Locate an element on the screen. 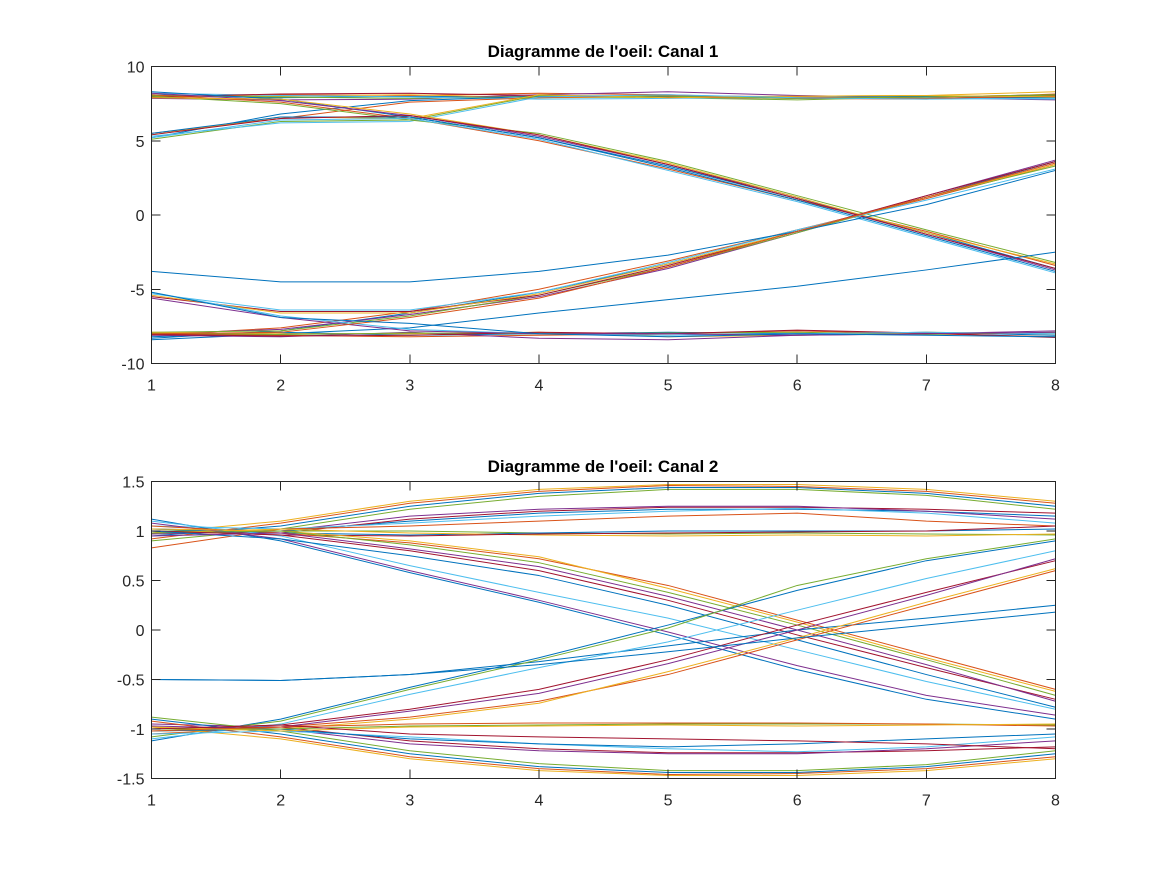  chart-title-canal-2: Diagramme de l'oeil: Canal 2 is located at coordinates (603, 466).